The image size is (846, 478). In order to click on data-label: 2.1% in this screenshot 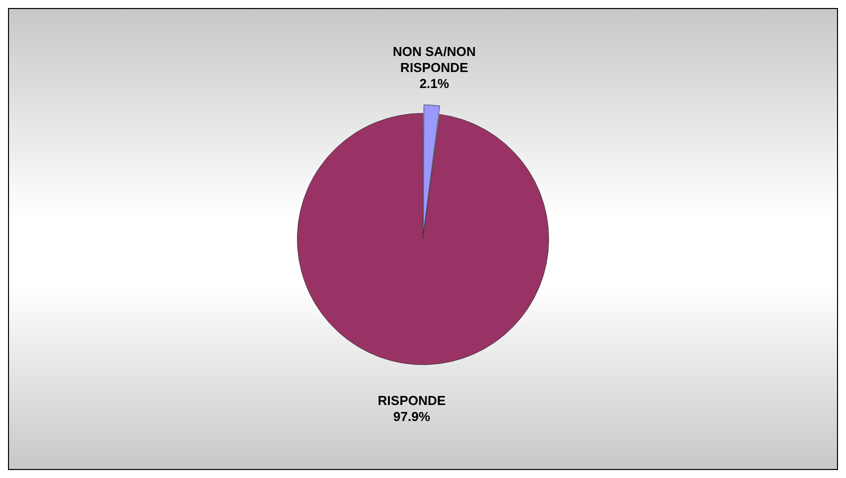, I will do `click(434, 84)`.